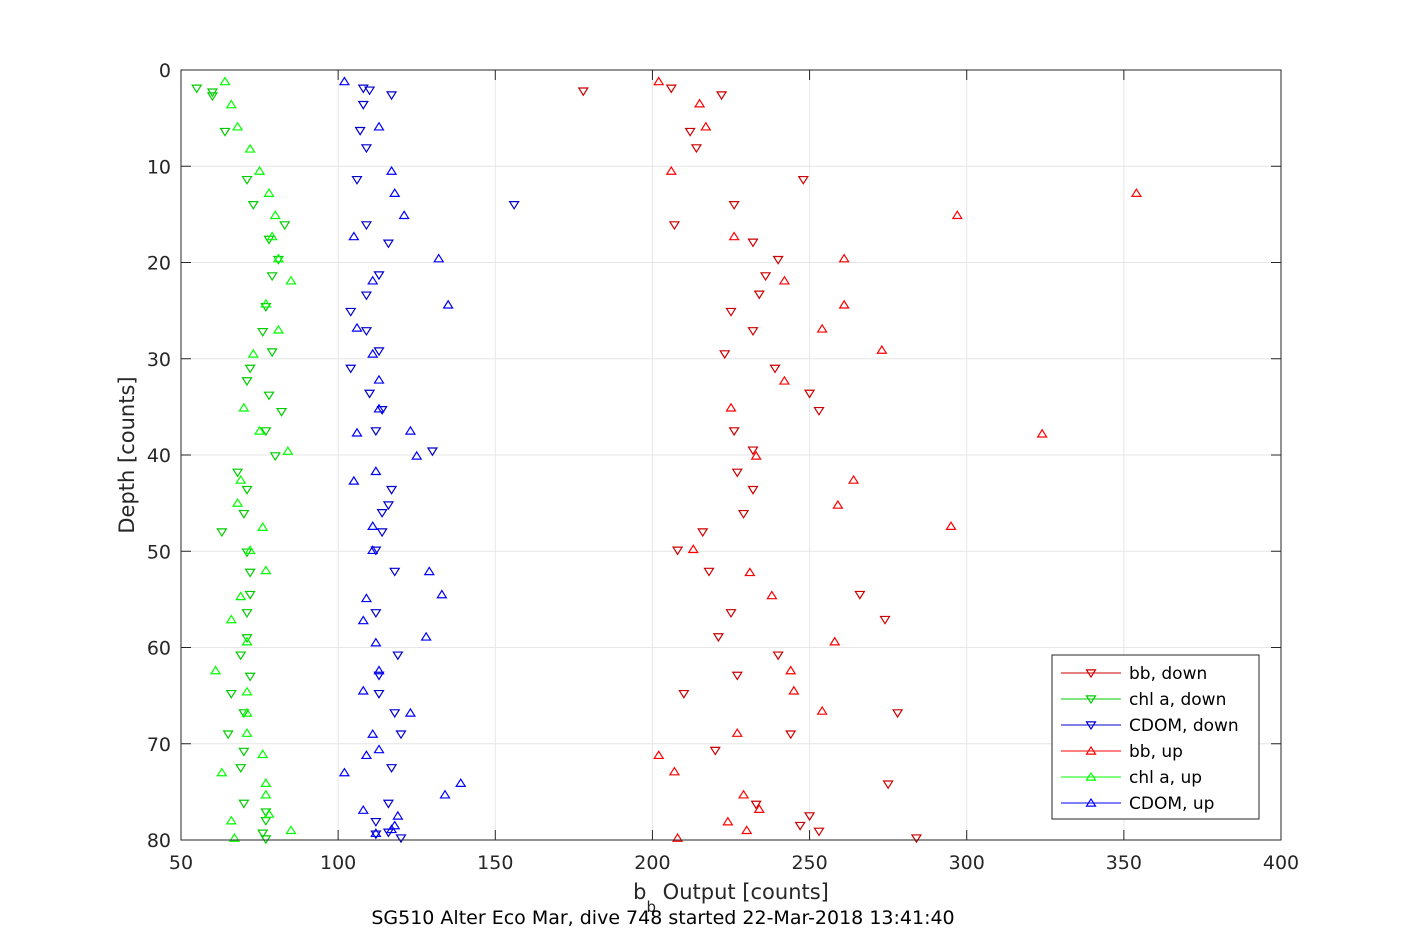 Image resolution: width=1417 pixels, height=945 pixels. I want to click on legend-entry: bb, down, so click(1134, 674).